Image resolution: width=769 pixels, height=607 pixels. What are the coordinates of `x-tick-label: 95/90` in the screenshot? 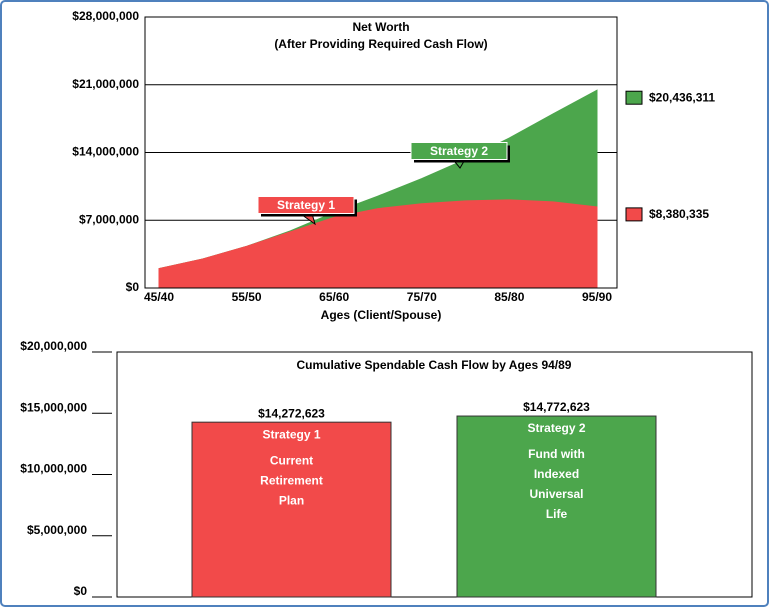 It's located at (597, 297).